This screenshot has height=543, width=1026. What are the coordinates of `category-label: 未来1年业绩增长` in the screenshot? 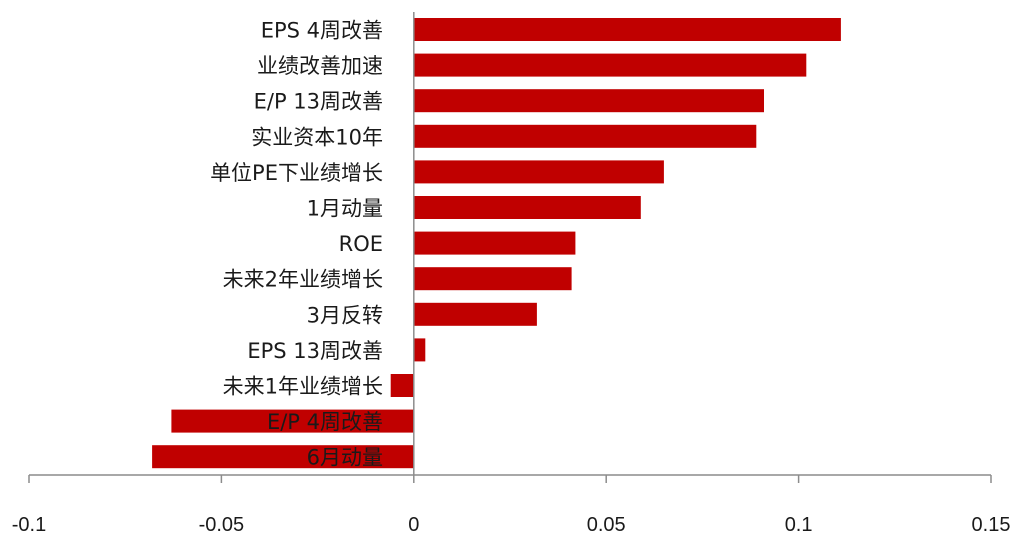 It's located at (303, 387).